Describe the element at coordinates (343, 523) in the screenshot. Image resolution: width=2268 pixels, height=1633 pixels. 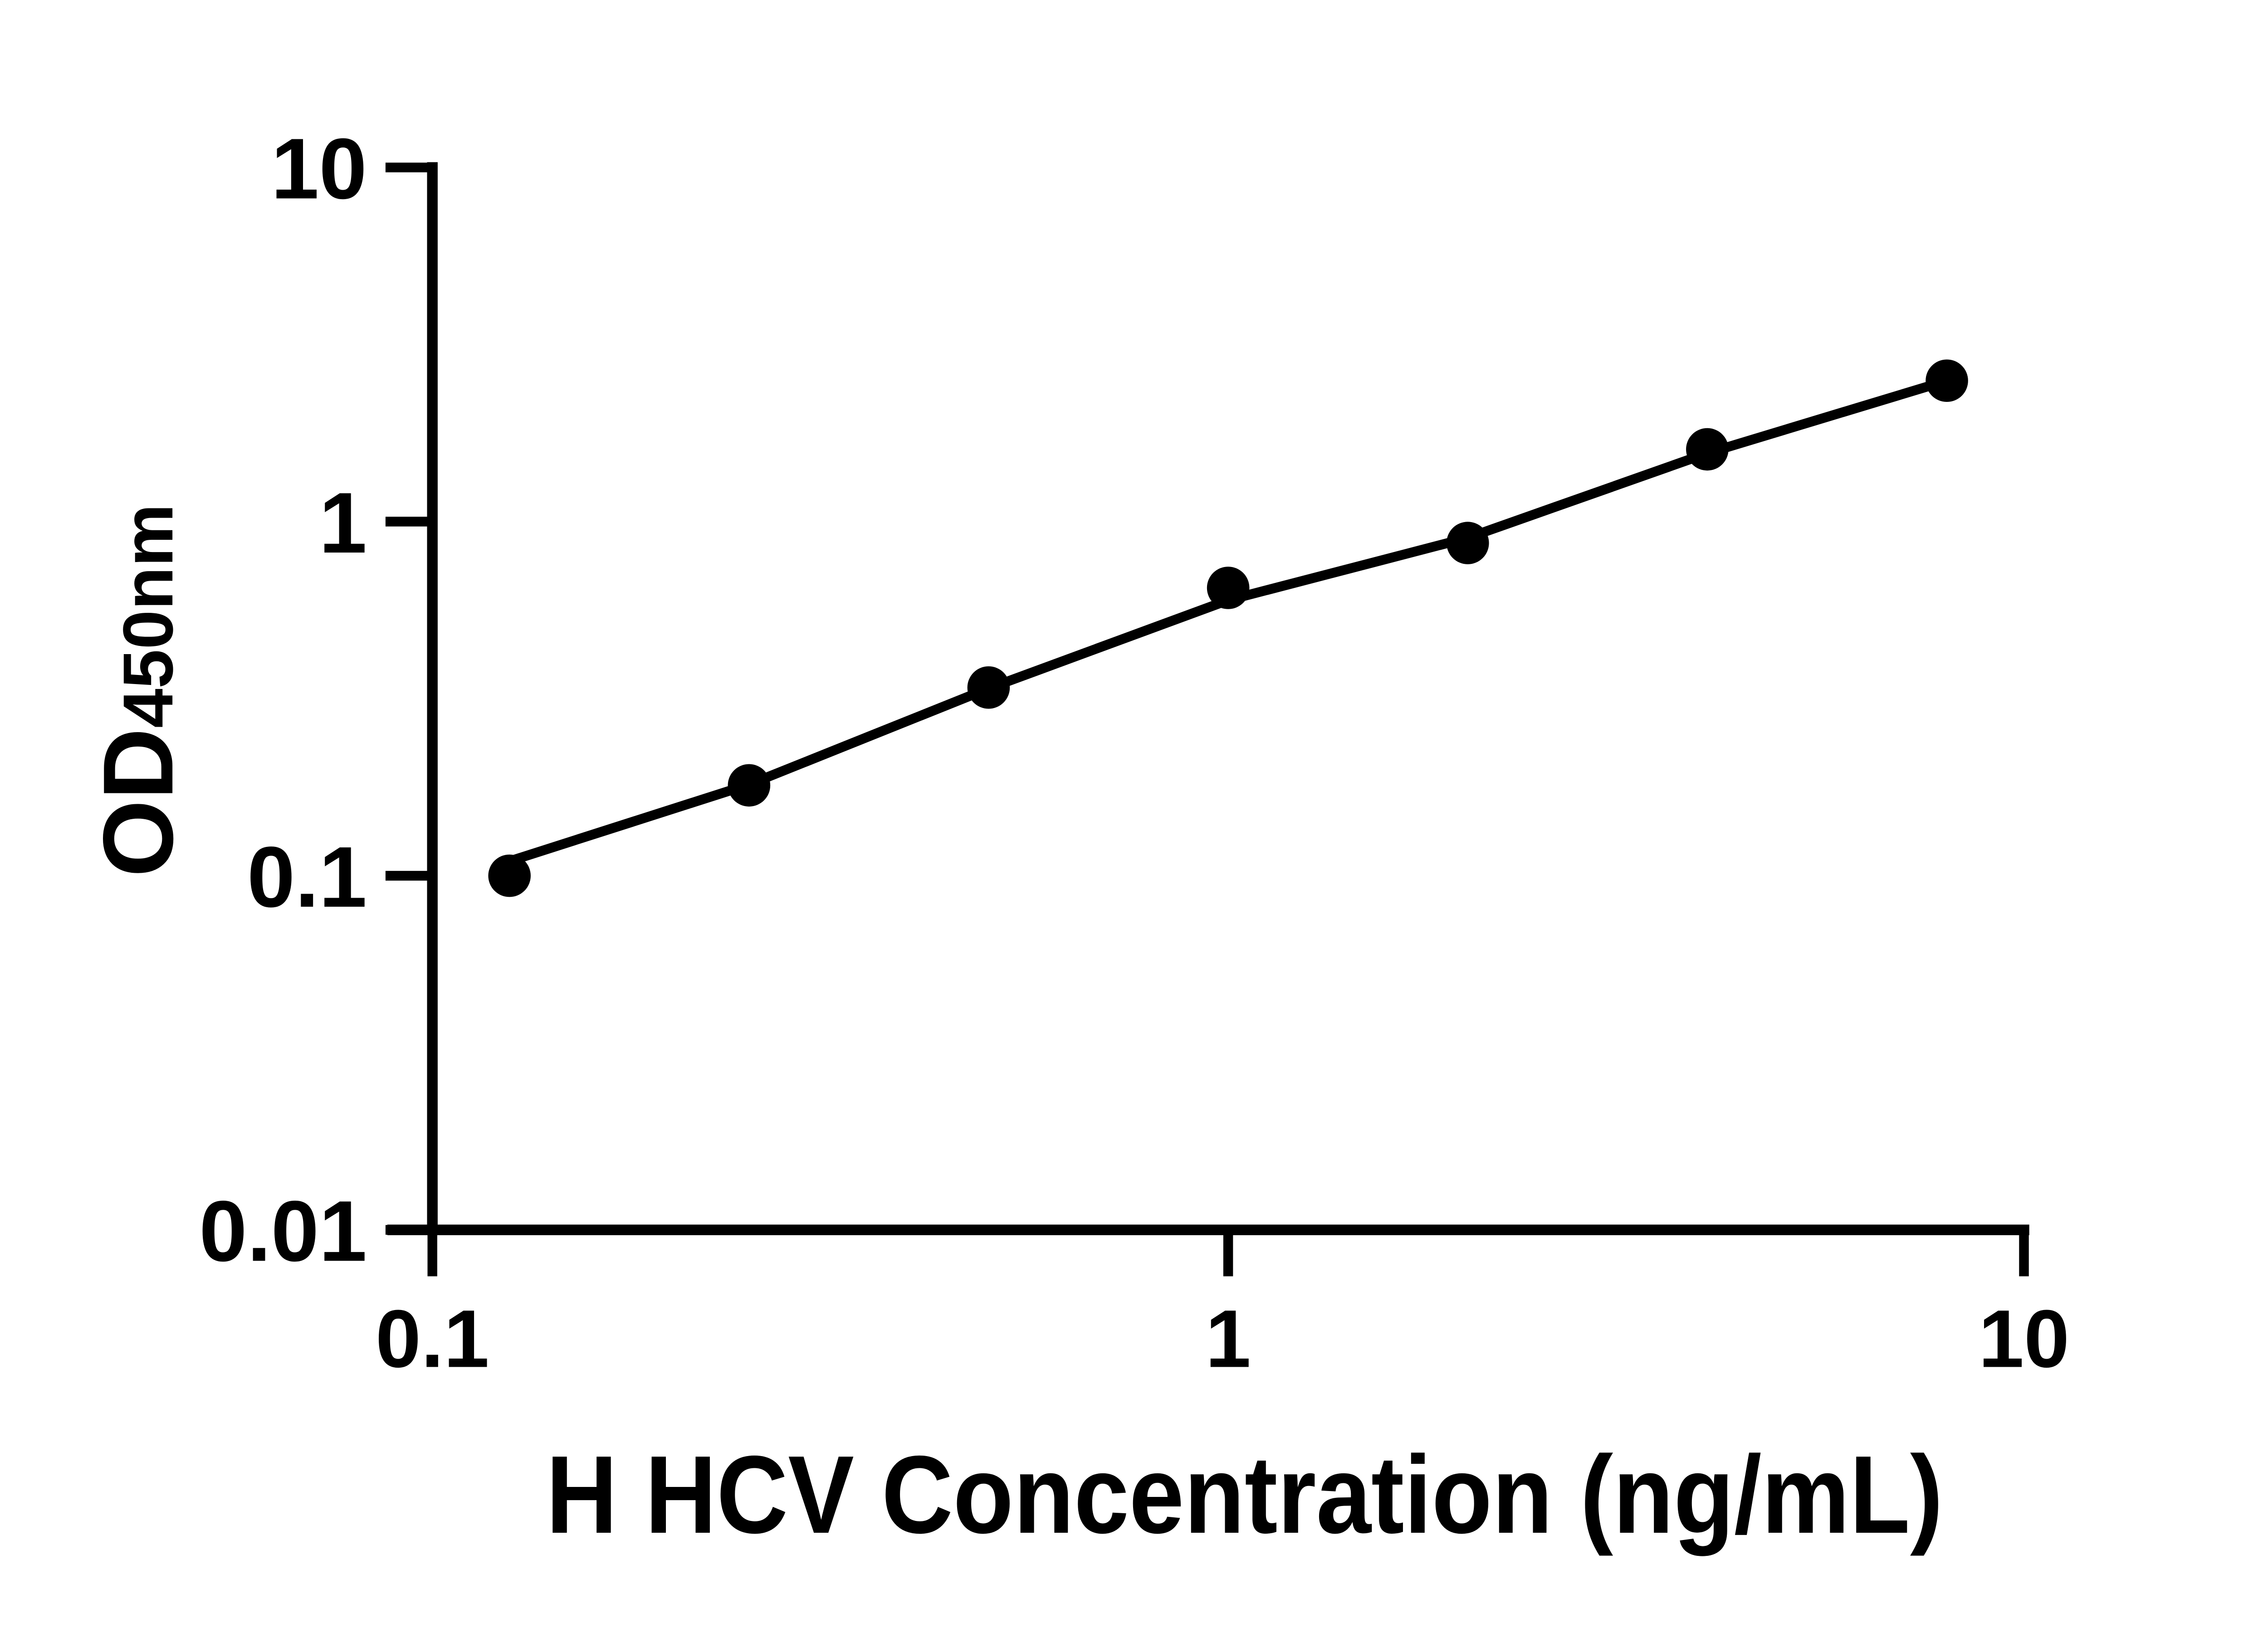
I see `y-tick-label-1: 1` at that location.